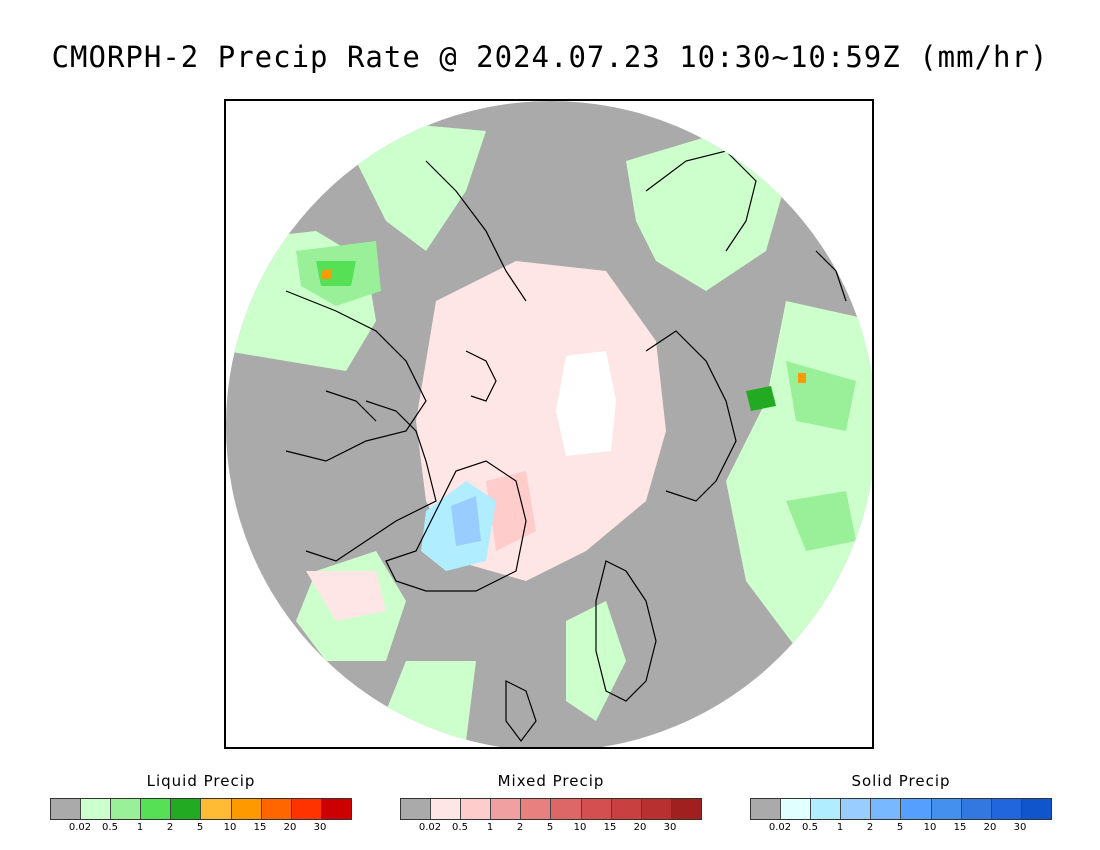 Image resolution: width=1100 pixels, height=850 pixels. I want to click on legend-solid: Solid Precip 0.02 0.5 1 2 5 10 15 20 30, so click(901, 804).